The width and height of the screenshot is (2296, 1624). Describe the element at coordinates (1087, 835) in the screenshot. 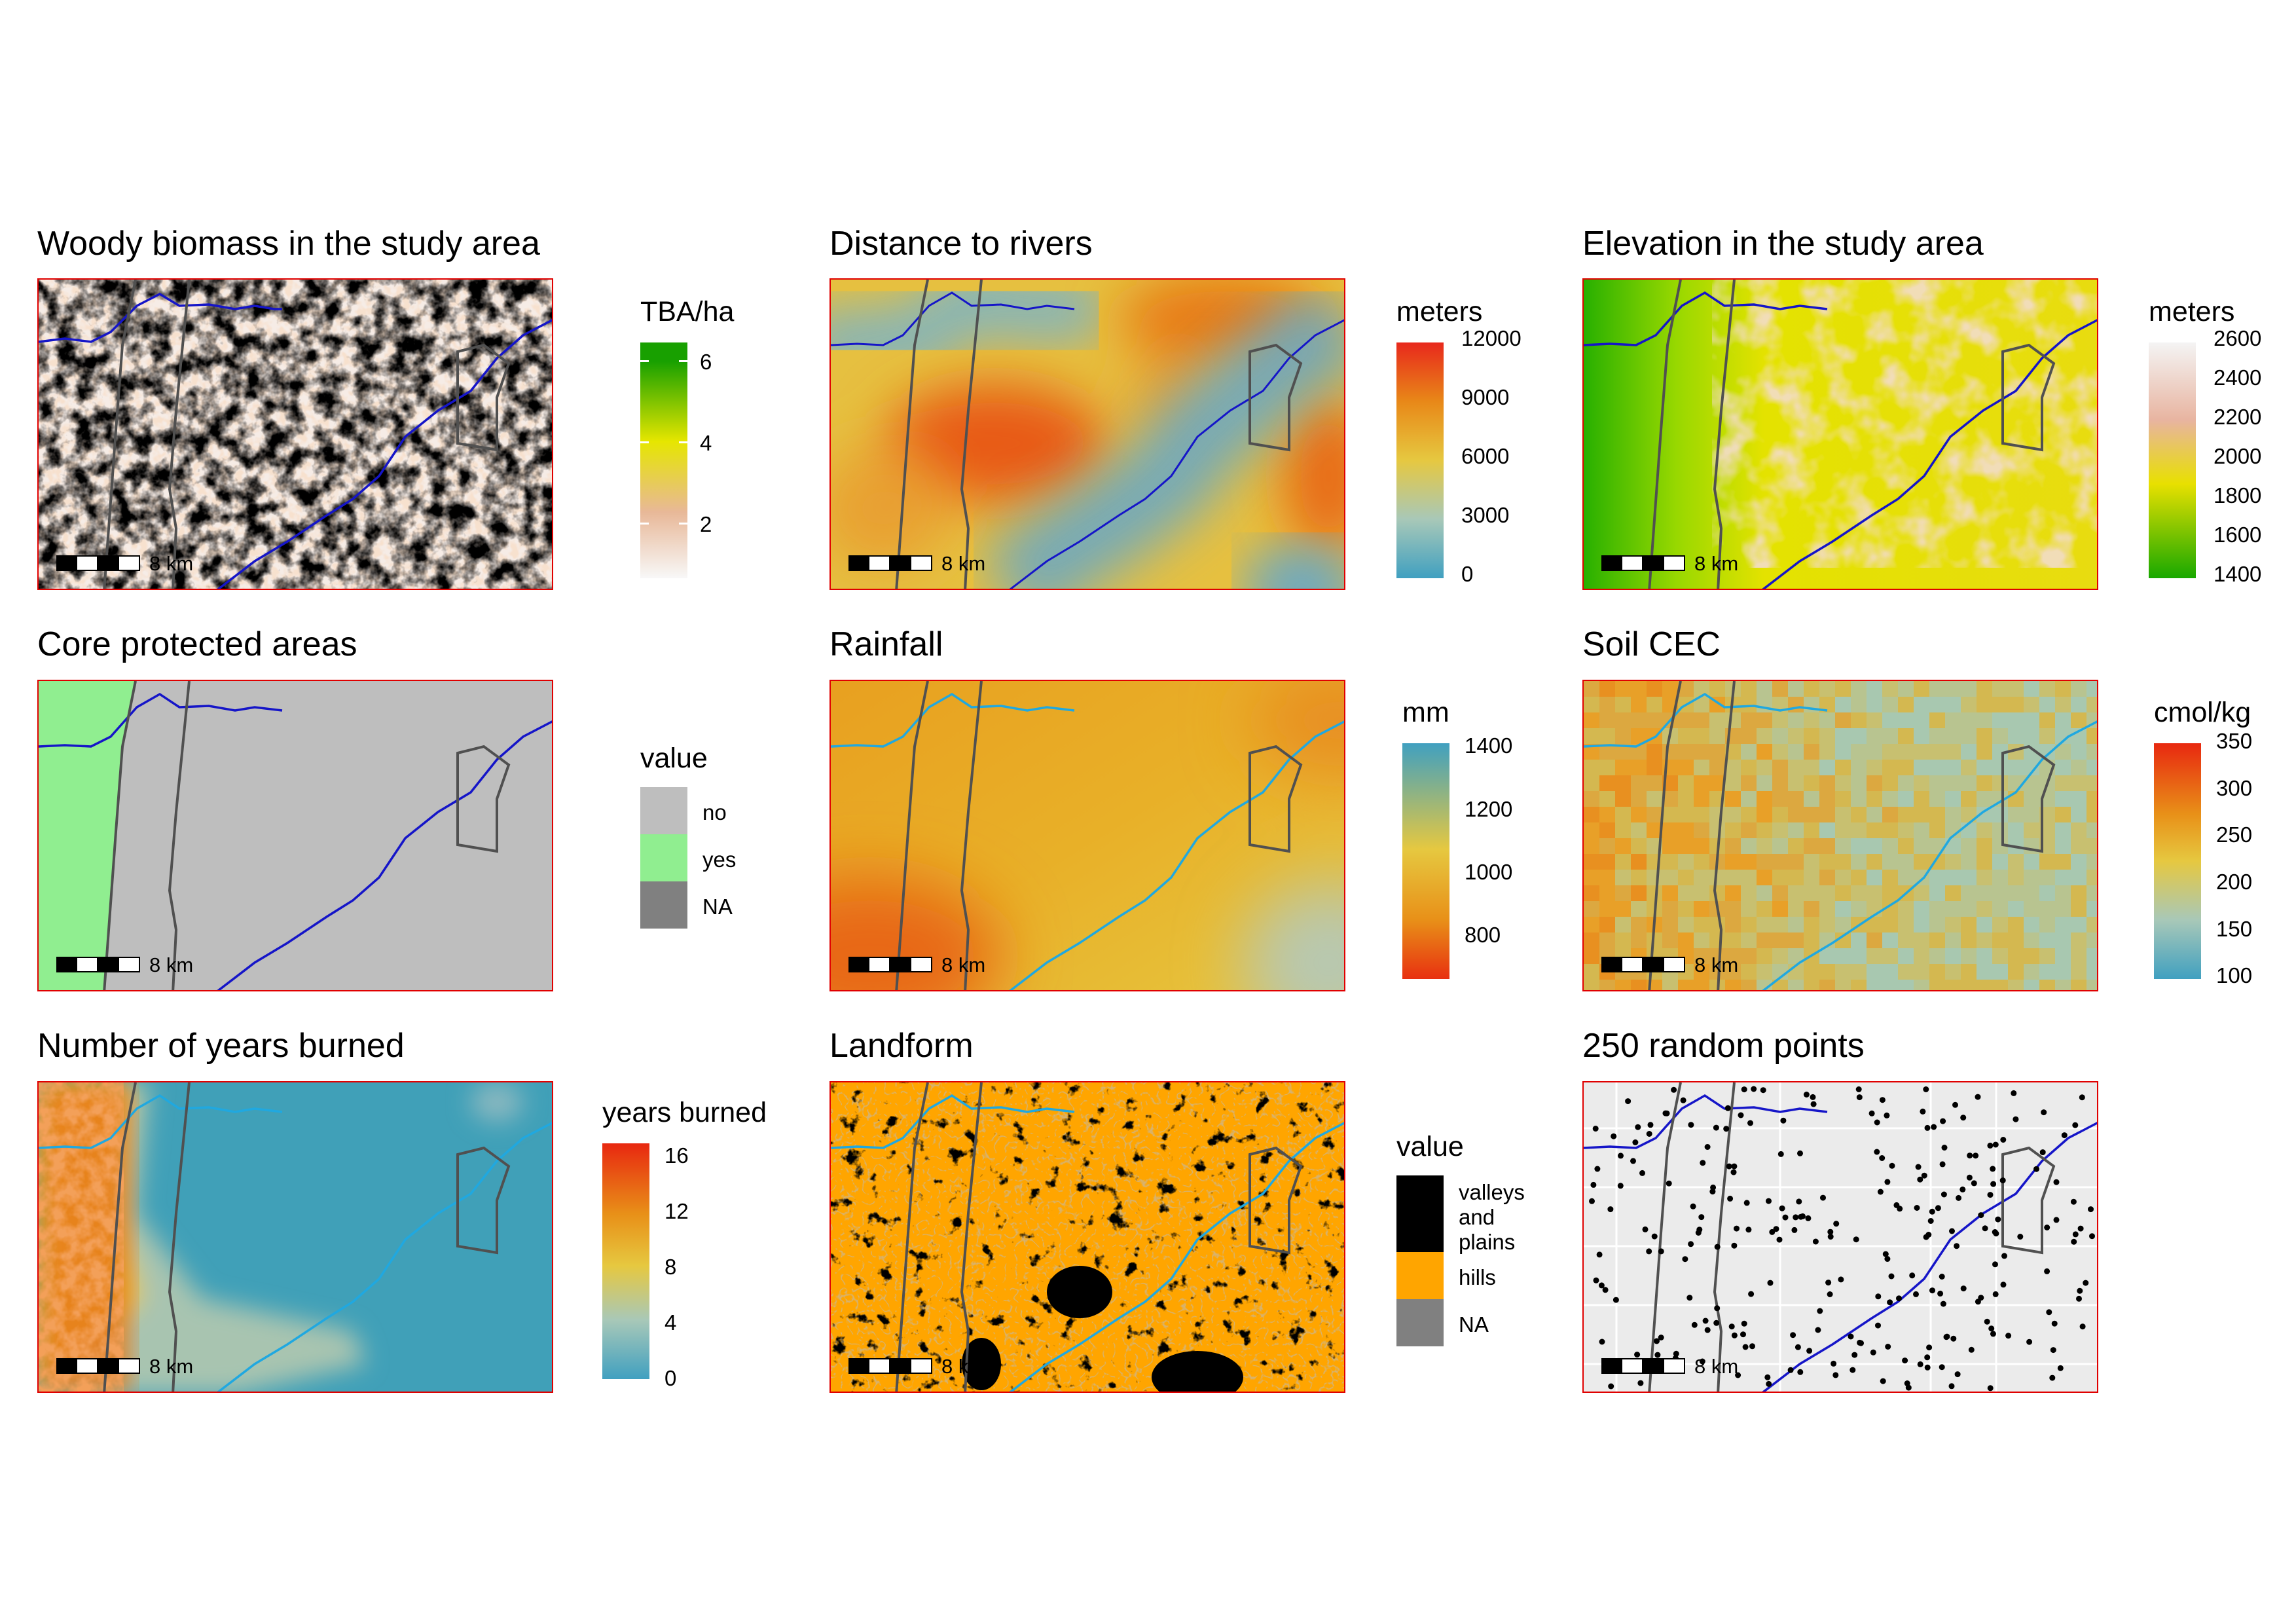

I see `map-rainfall: 8 km` at that location.